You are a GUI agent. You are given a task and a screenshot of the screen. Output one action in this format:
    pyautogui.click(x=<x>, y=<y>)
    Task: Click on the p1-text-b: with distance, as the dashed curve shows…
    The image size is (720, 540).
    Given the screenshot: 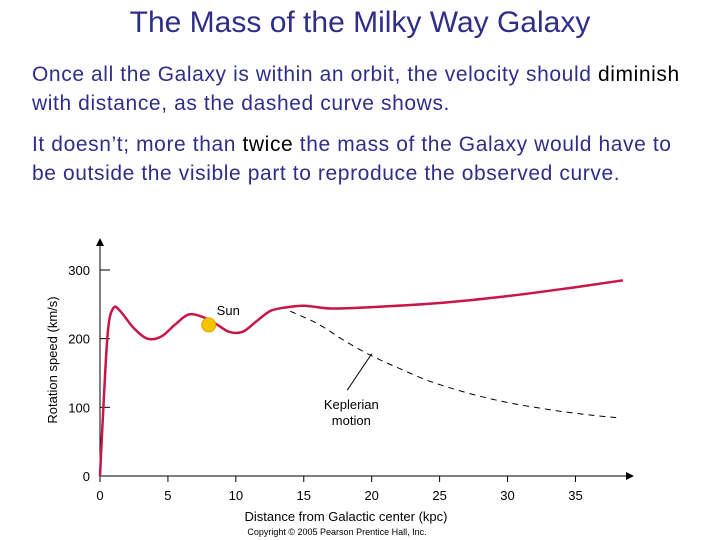 What is the action you would take?
    pyautogui.click(x=241, y=103)
    